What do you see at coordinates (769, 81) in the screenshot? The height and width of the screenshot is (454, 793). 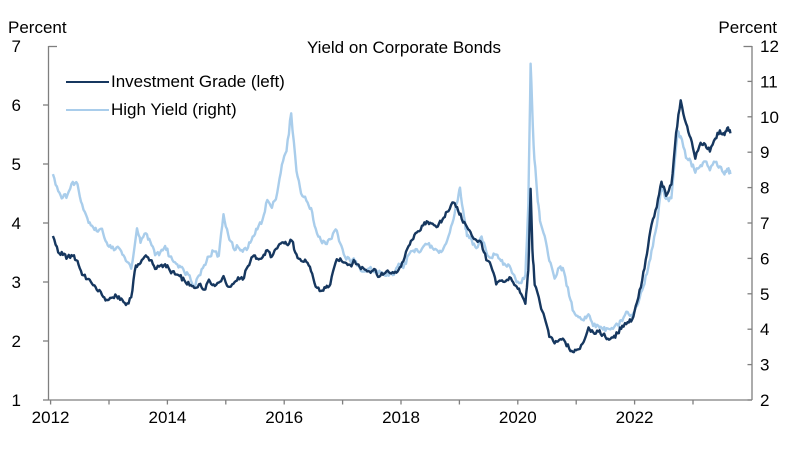 I see `right-axis-tick-label: 11` at bounding box center [769, 81].